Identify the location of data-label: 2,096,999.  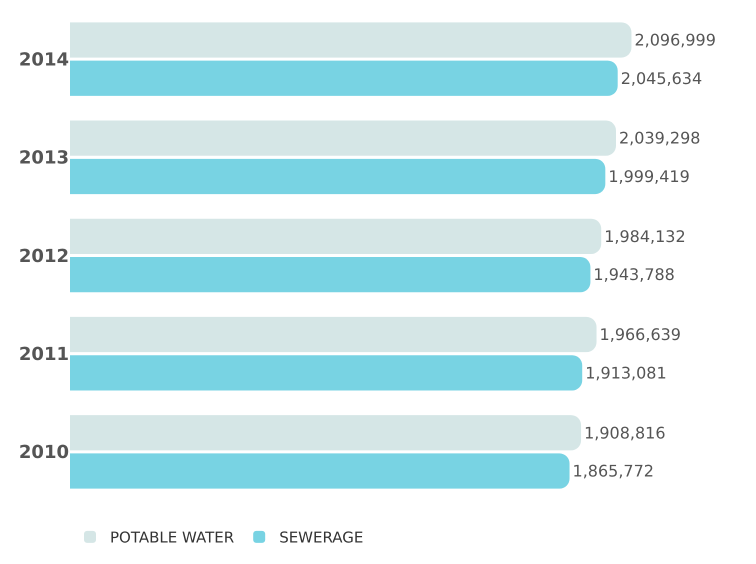
(675, 40).